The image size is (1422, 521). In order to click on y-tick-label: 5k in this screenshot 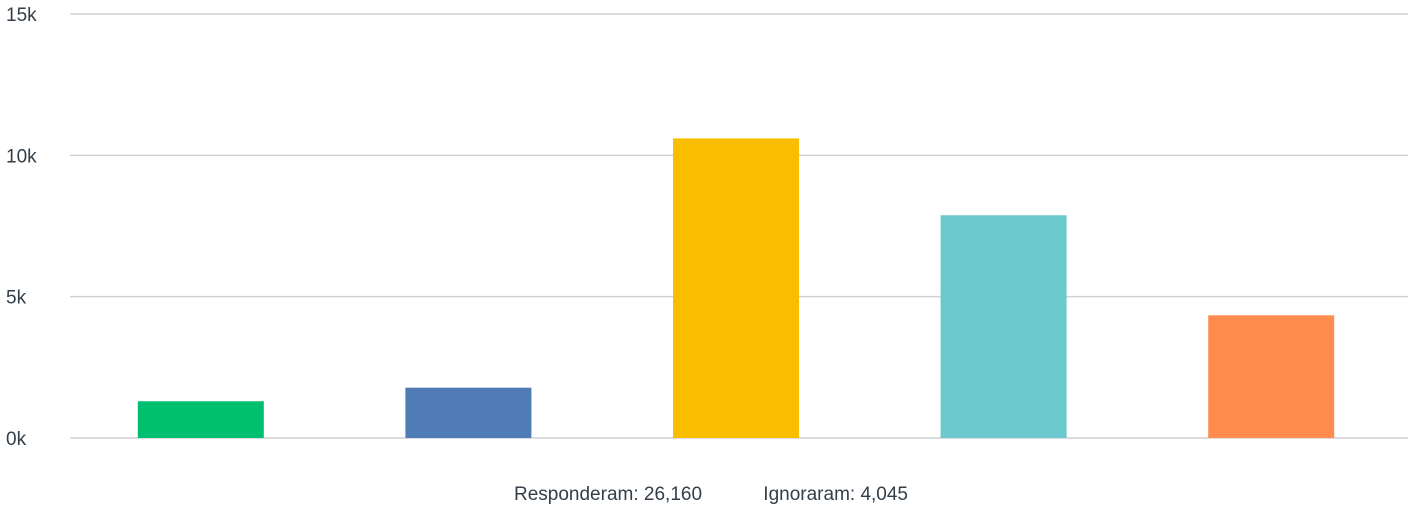, I will do `click(16, 298)`.